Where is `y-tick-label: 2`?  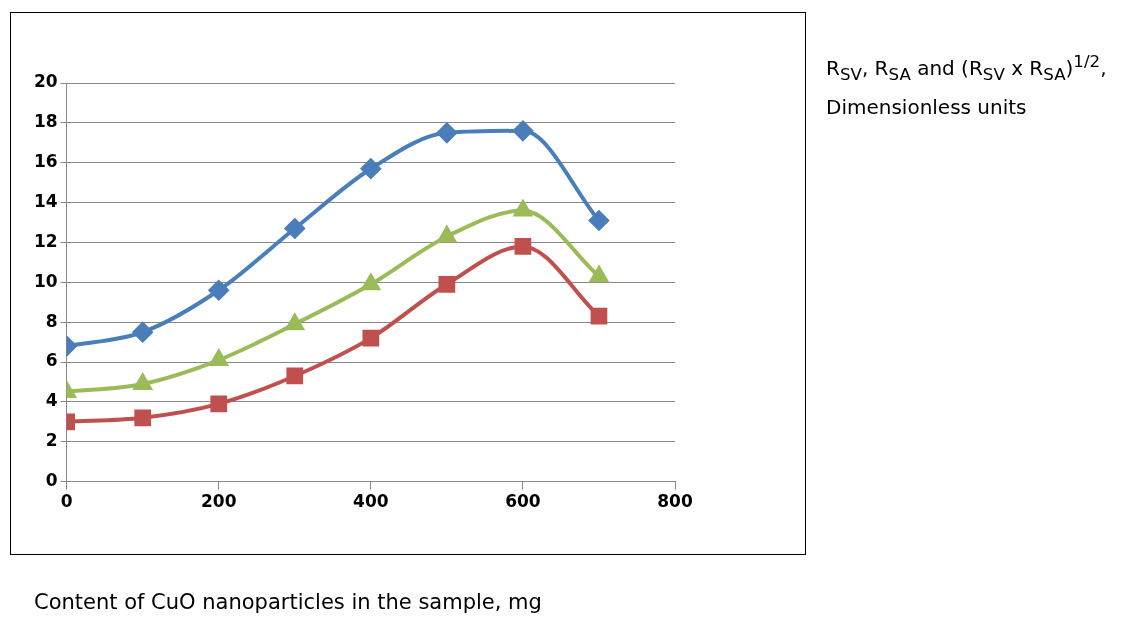
y-tick-label: 2 is located at coordinates (51, 440).